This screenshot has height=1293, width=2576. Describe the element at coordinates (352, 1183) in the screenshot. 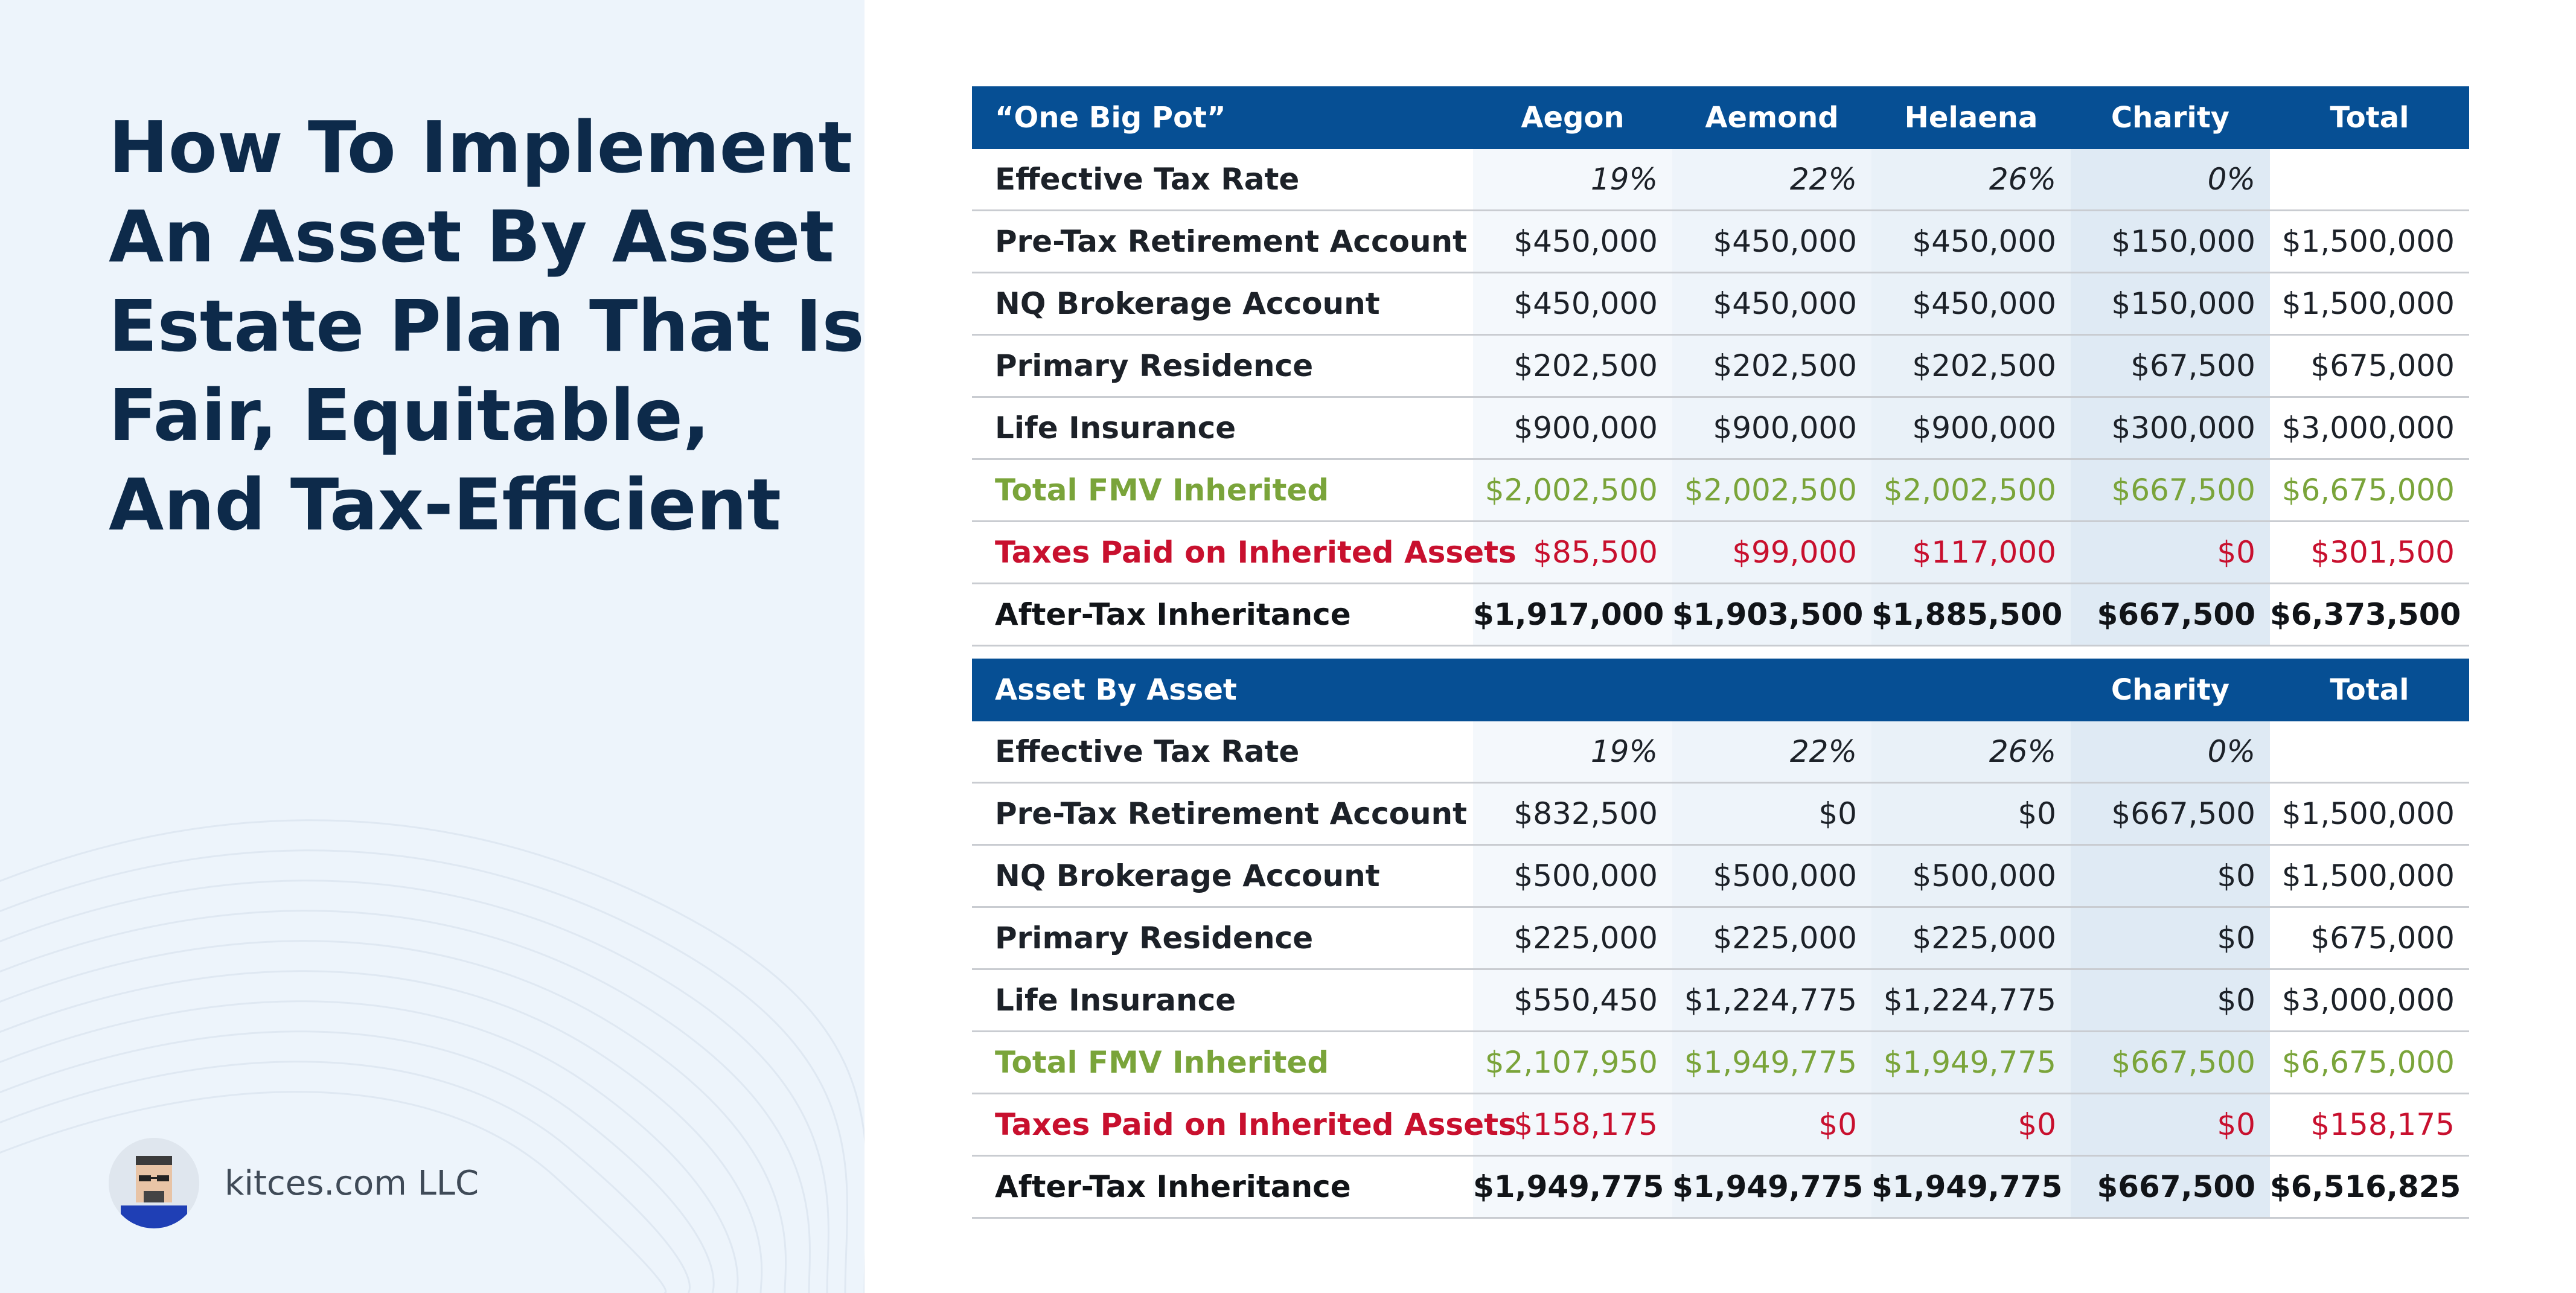

I see `brand-name: kitces.com LLC` at that location.